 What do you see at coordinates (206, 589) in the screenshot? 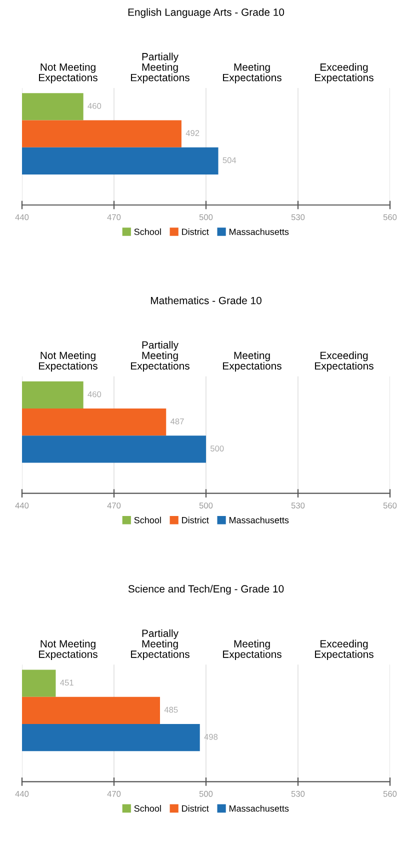
I see `chart-title: Science and Tech/Eng - Grade 10` at bounding box center [206, 589].